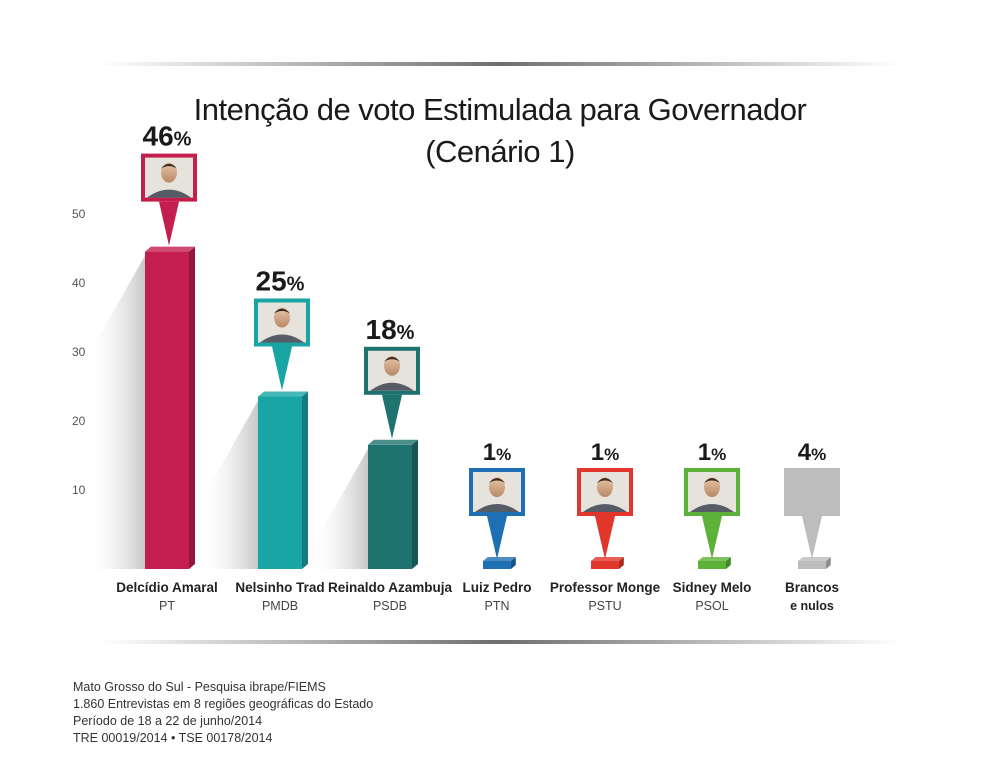 The width and height of the screenshot is (1000, 783). What do you see at coordinates (168, 721) in the screenshot?
I see `footer-period: Período de 18 a 22 de junho/2014` at bounding box center [168, 721].